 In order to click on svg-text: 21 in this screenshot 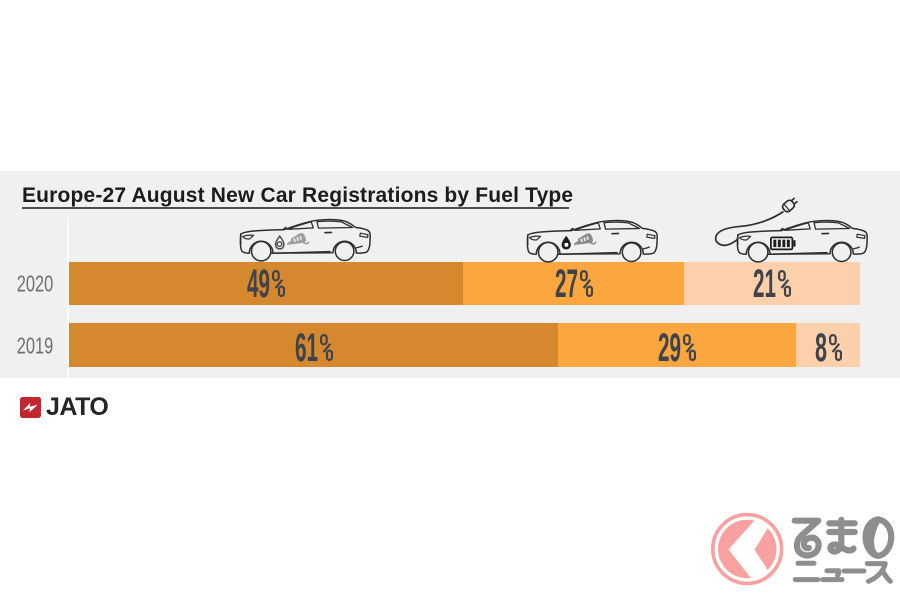, I will do `click(764, 283)`.